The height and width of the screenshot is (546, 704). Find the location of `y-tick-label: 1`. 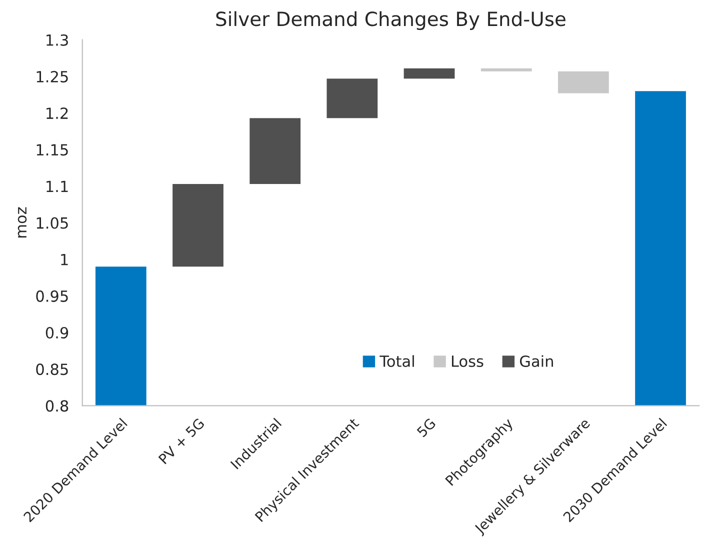

y-tick-label: 1 is located at coordinates (64, 260).